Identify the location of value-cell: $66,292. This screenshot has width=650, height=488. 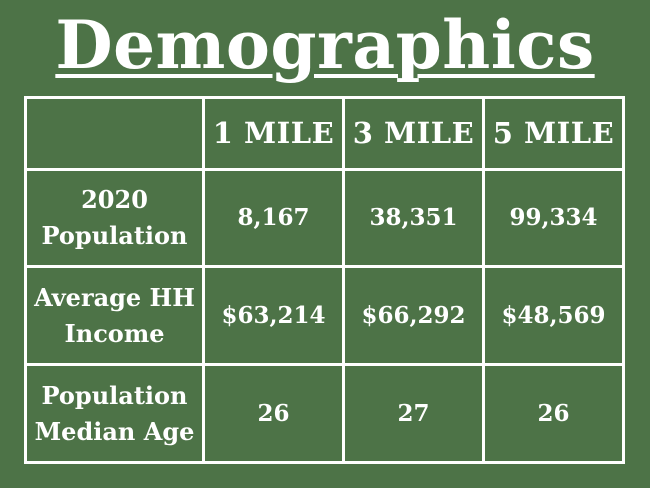
(413, 316).